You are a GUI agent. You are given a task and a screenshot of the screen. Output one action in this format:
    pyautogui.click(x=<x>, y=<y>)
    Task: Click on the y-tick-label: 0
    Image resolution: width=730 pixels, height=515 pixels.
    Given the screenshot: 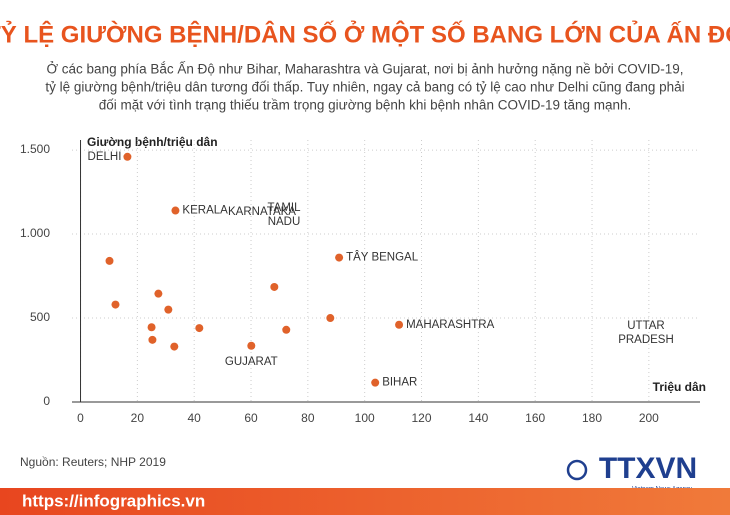 What is the action you would take?
    pyautogui.click(x=46, y=401)
    